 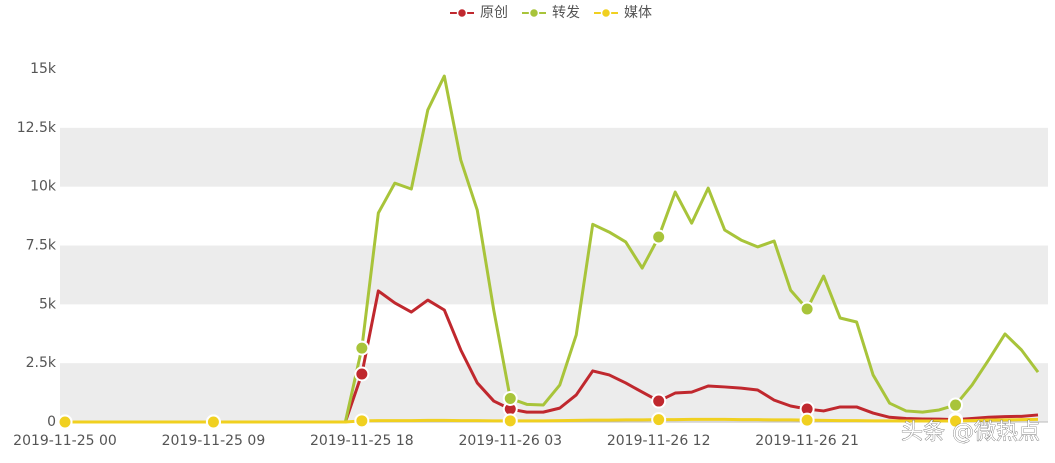 What do you see at coordinates (659, 441) in the screenshot?
I see `x-tick-label: 2019-11-26 12` at bounding box center [659, 441].